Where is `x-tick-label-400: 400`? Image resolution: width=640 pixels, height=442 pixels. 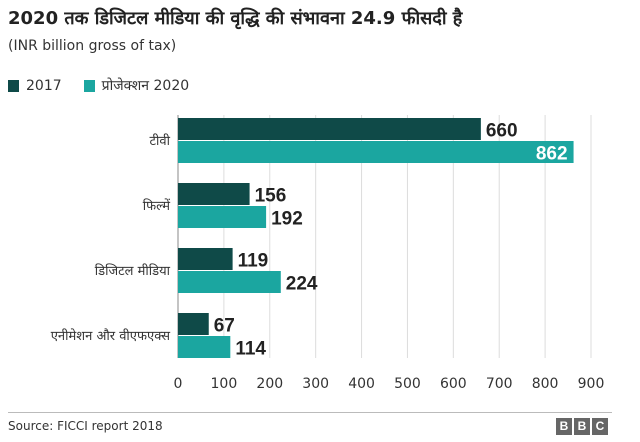 x-tick-label-400: 400 is located at coordinates (361, 384).